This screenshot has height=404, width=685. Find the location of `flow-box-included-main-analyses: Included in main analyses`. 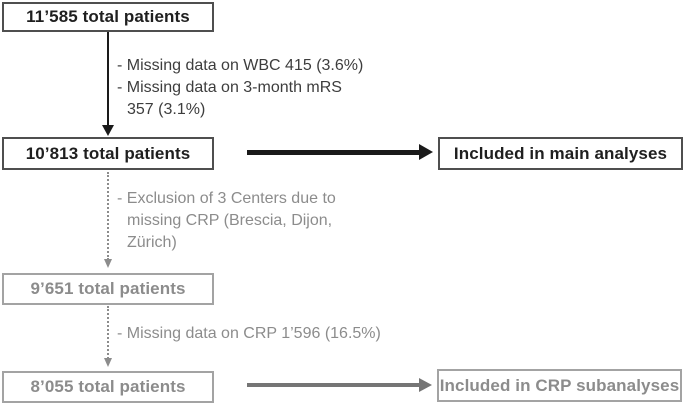

flow-box-included-main-analyses: Included in main analyses is located at coordinates (560, 153).